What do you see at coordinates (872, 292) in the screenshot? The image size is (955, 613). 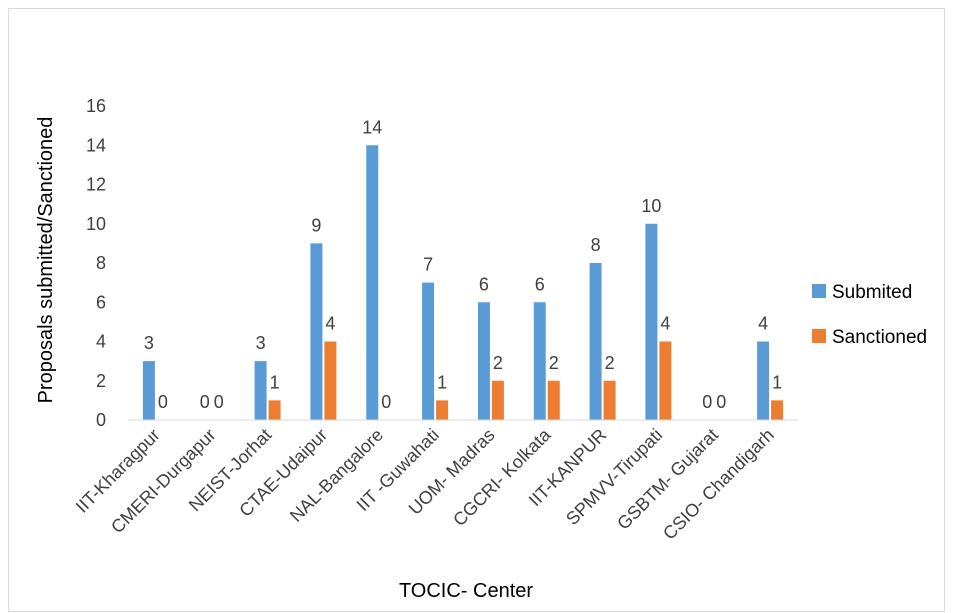 I see `submitted-legend-label: Submited` at bounding box center [872, 292].